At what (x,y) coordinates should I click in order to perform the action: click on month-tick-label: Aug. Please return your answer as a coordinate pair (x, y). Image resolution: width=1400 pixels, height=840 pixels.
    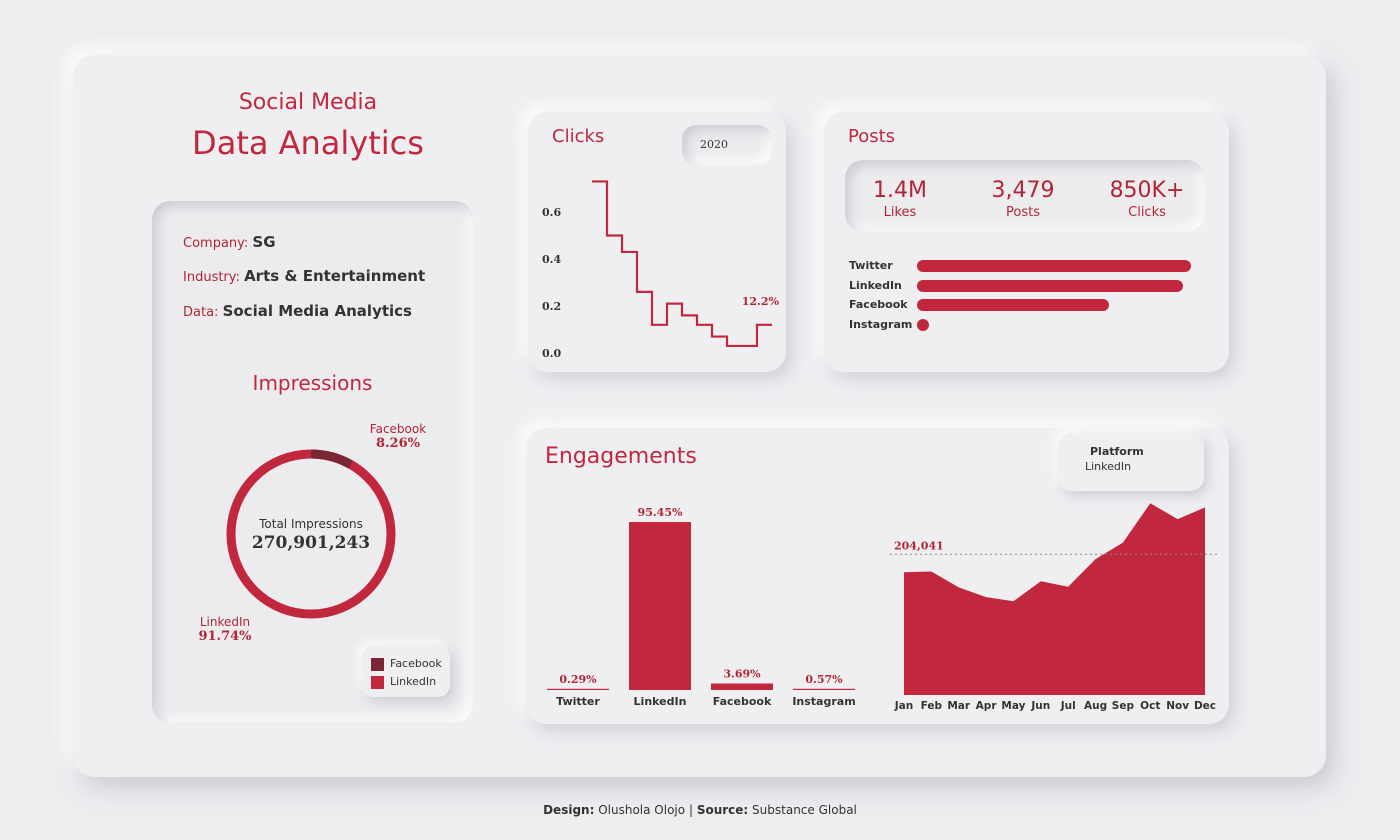
    Looking at the image, I should click on (1095, 706).